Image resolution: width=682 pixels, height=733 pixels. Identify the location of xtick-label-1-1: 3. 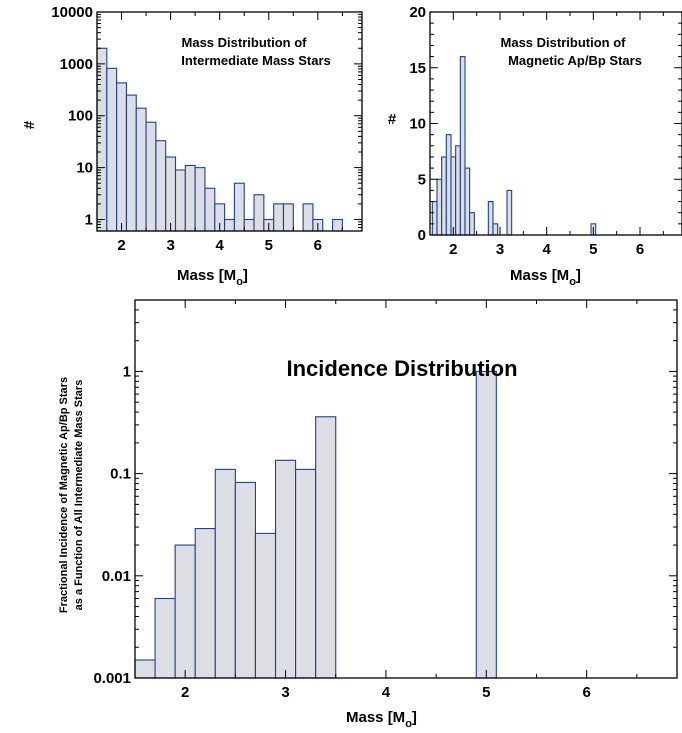
(170, 245).